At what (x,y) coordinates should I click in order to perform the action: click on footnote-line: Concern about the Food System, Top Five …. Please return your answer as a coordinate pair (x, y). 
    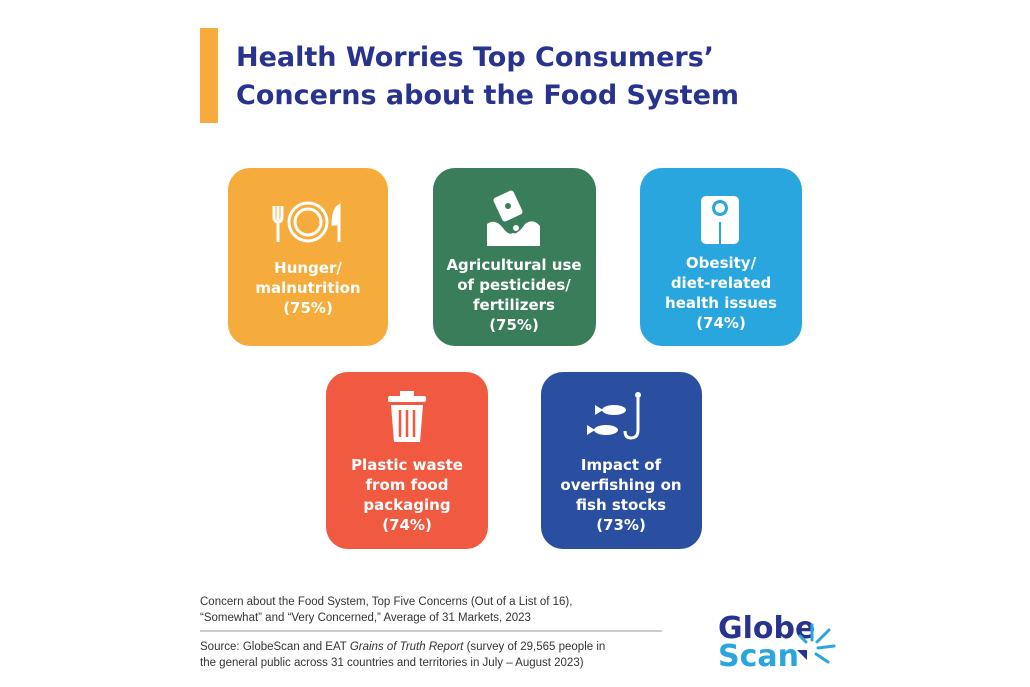
    Looking at the image, I should click on (386, 602).